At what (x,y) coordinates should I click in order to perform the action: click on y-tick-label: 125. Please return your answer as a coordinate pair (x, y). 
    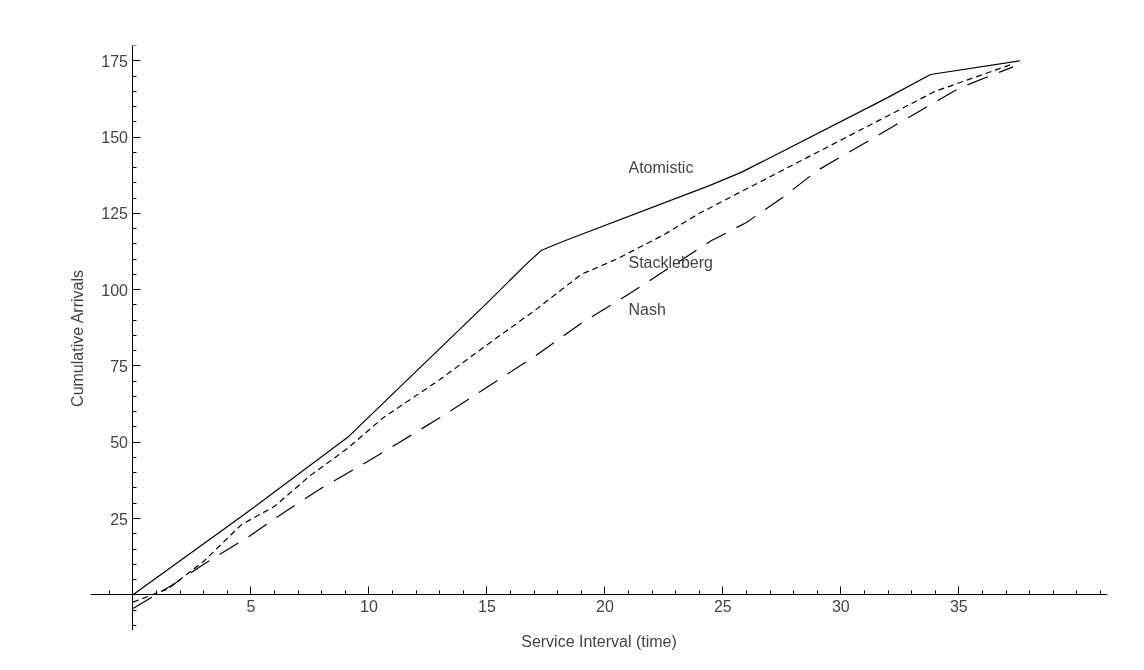
    Looking at the image, I should click on (115, 214).